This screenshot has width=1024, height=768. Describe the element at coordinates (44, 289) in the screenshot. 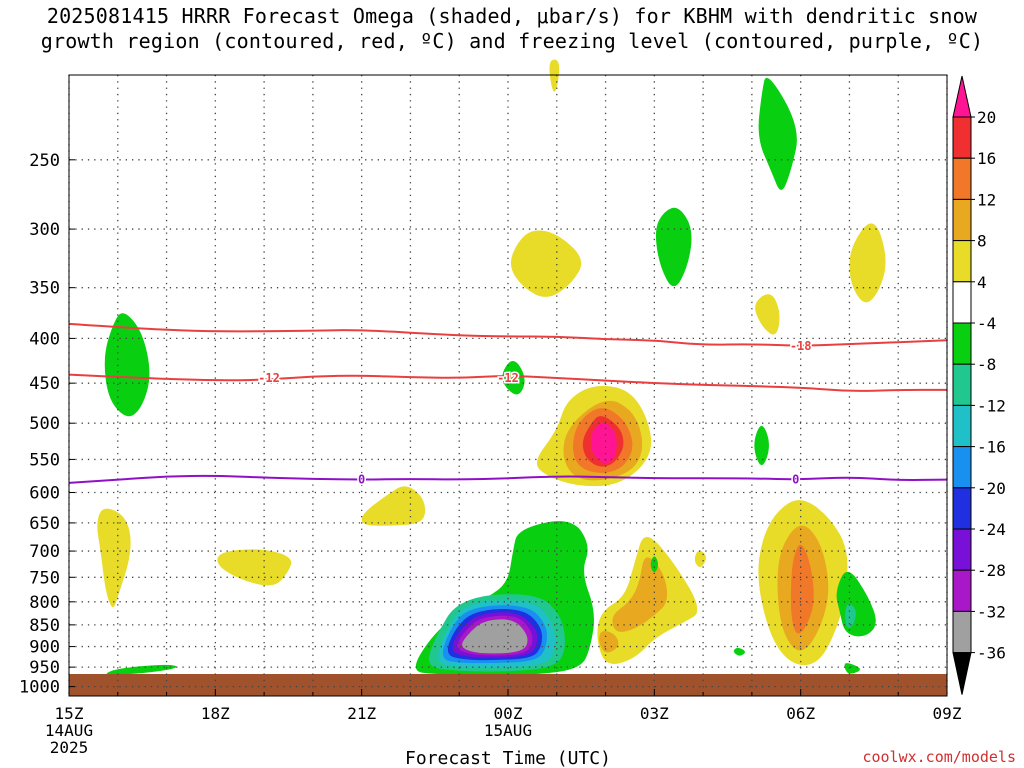

I see `y-tick-label: 350` at that location.